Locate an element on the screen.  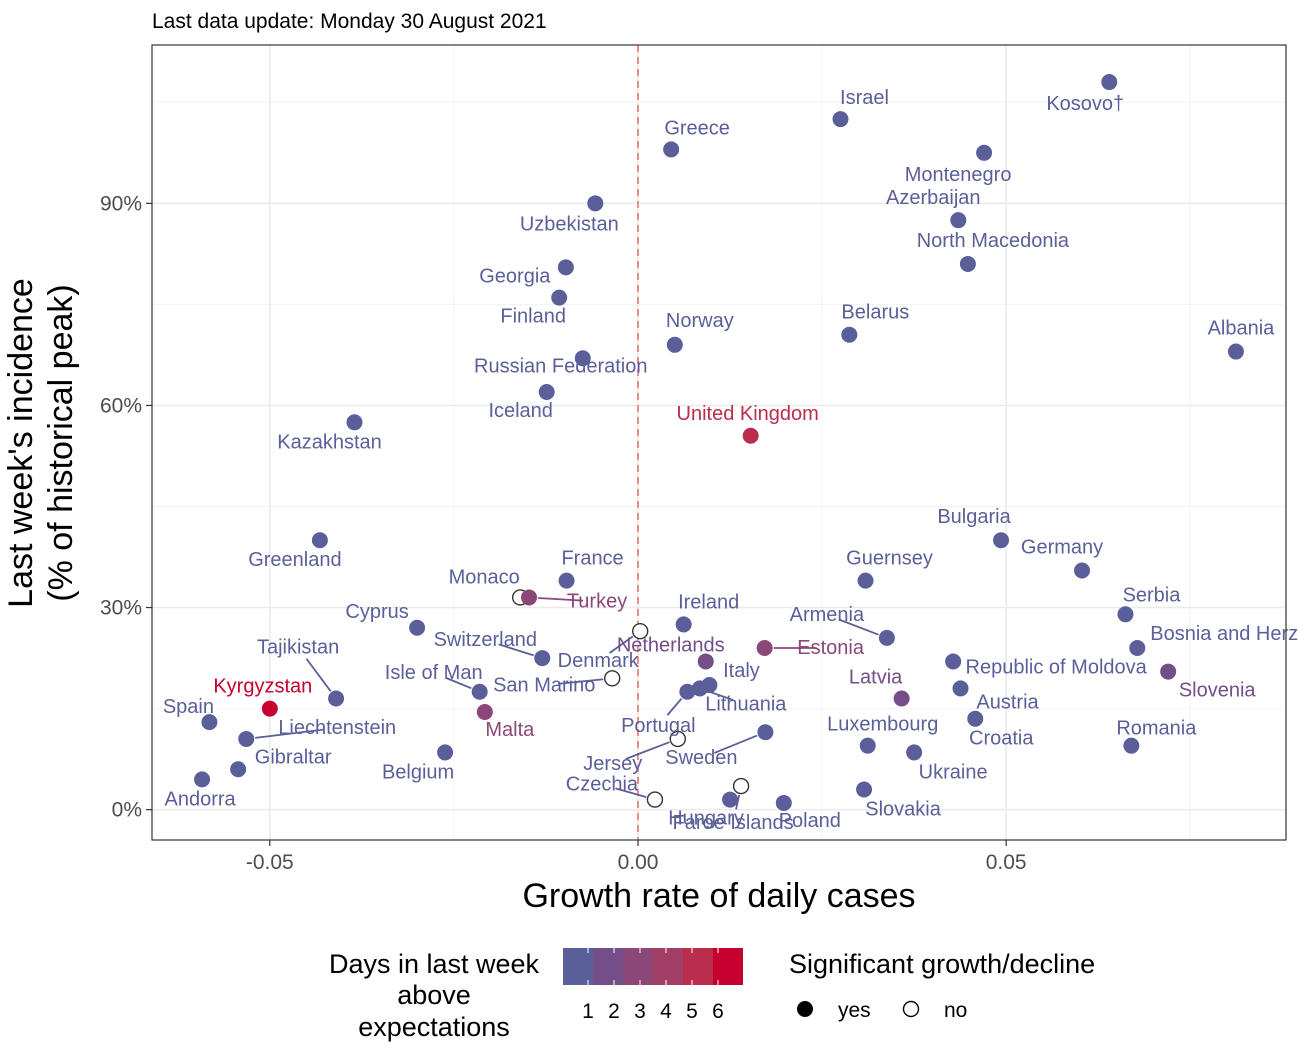
data-point-andorra is located at coordinates (202, 779).